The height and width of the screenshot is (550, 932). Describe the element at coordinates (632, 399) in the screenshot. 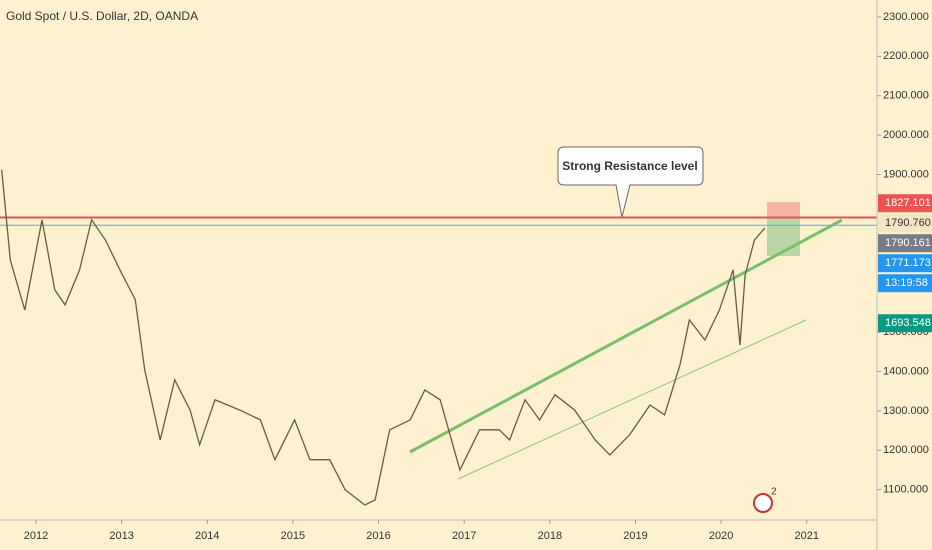

I see `trend-line` at that location.